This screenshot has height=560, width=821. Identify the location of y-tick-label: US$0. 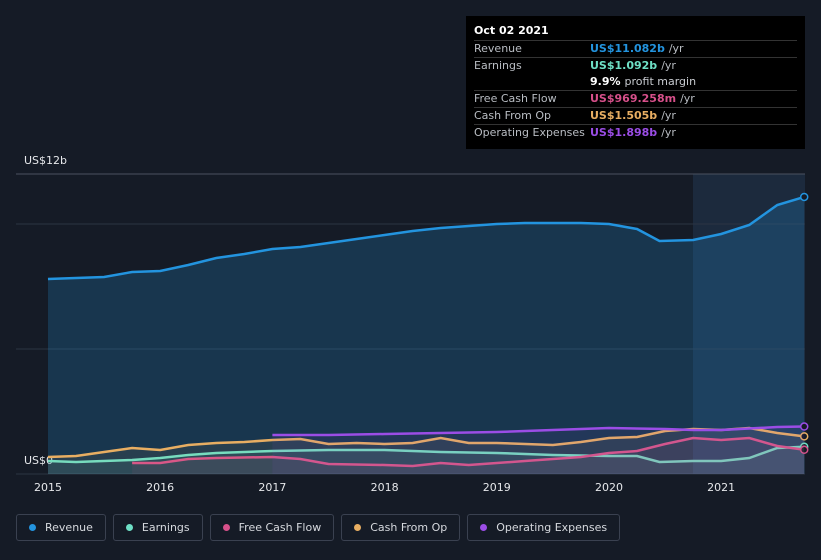
(38, 460).